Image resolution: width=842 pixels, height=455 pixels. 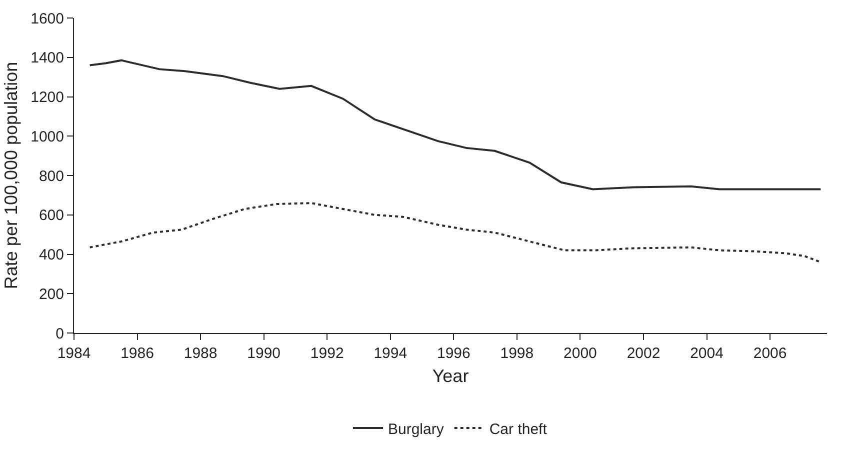 What do you see at coordinates (51, 176) in the screenshot?
I see `y-tick-label: 800` at bounding box center [51, 176].